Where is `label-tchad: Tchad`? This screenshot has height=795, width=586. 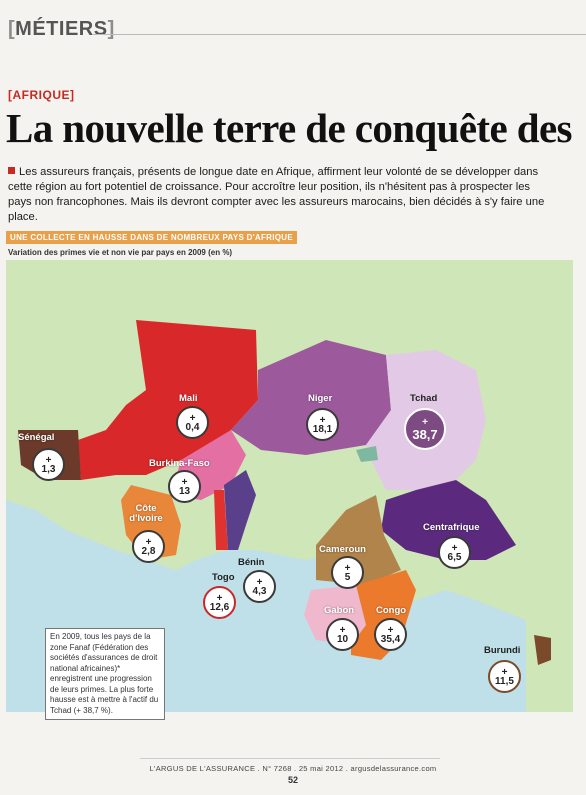 label-tchad: Tchad is located at coordinates (424, 398).